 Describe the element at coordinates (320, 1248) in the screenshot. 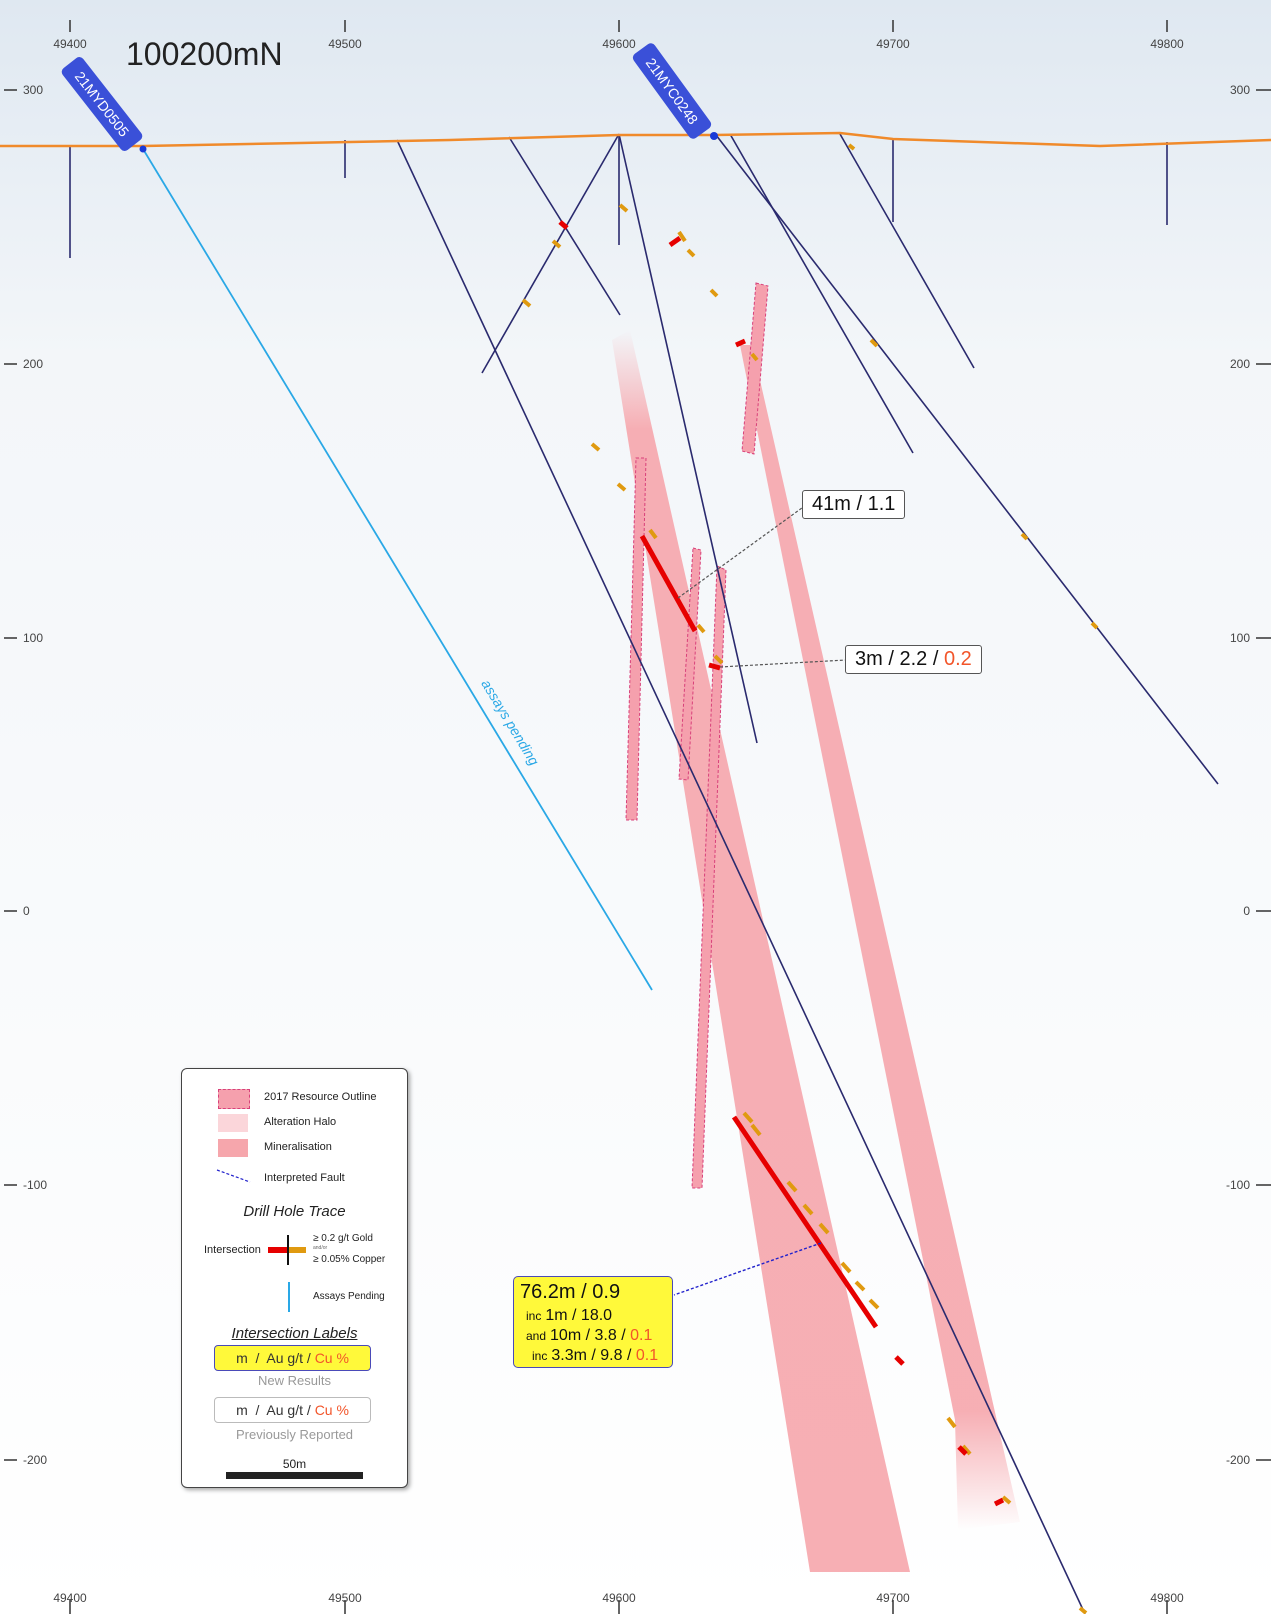

I see `legend-and-or: and/or` at that location.